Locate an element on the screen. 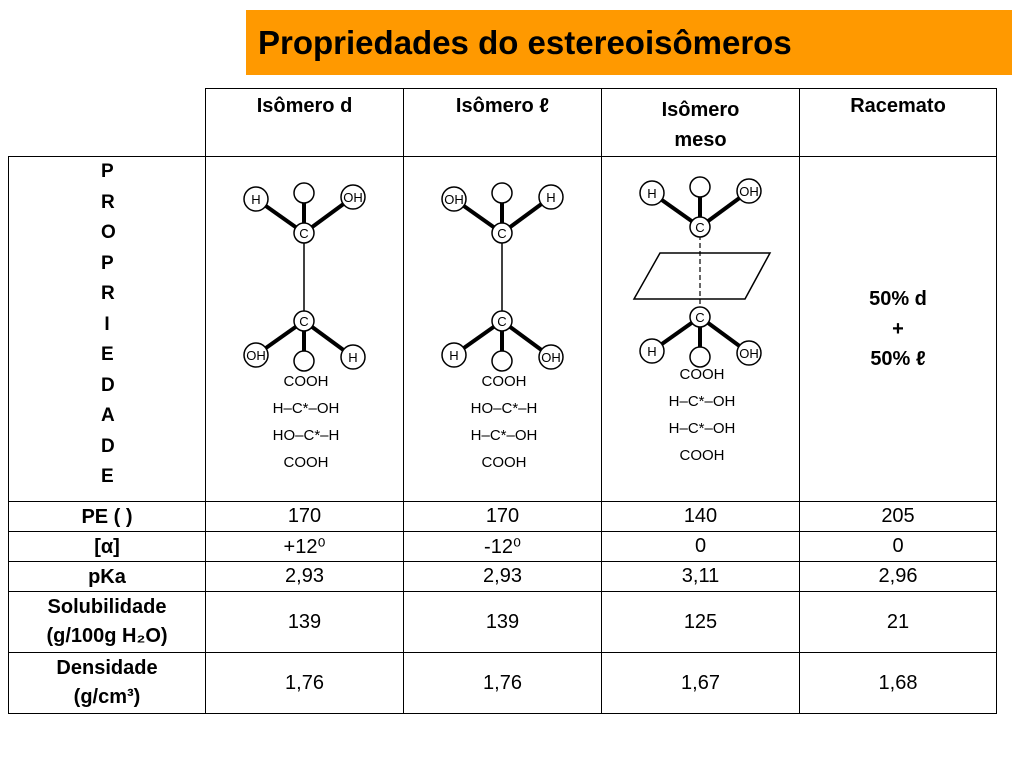 The height and width of the screenshot is (768, 1024). row-label-line: Densidade is located at coordinates (107, 668).